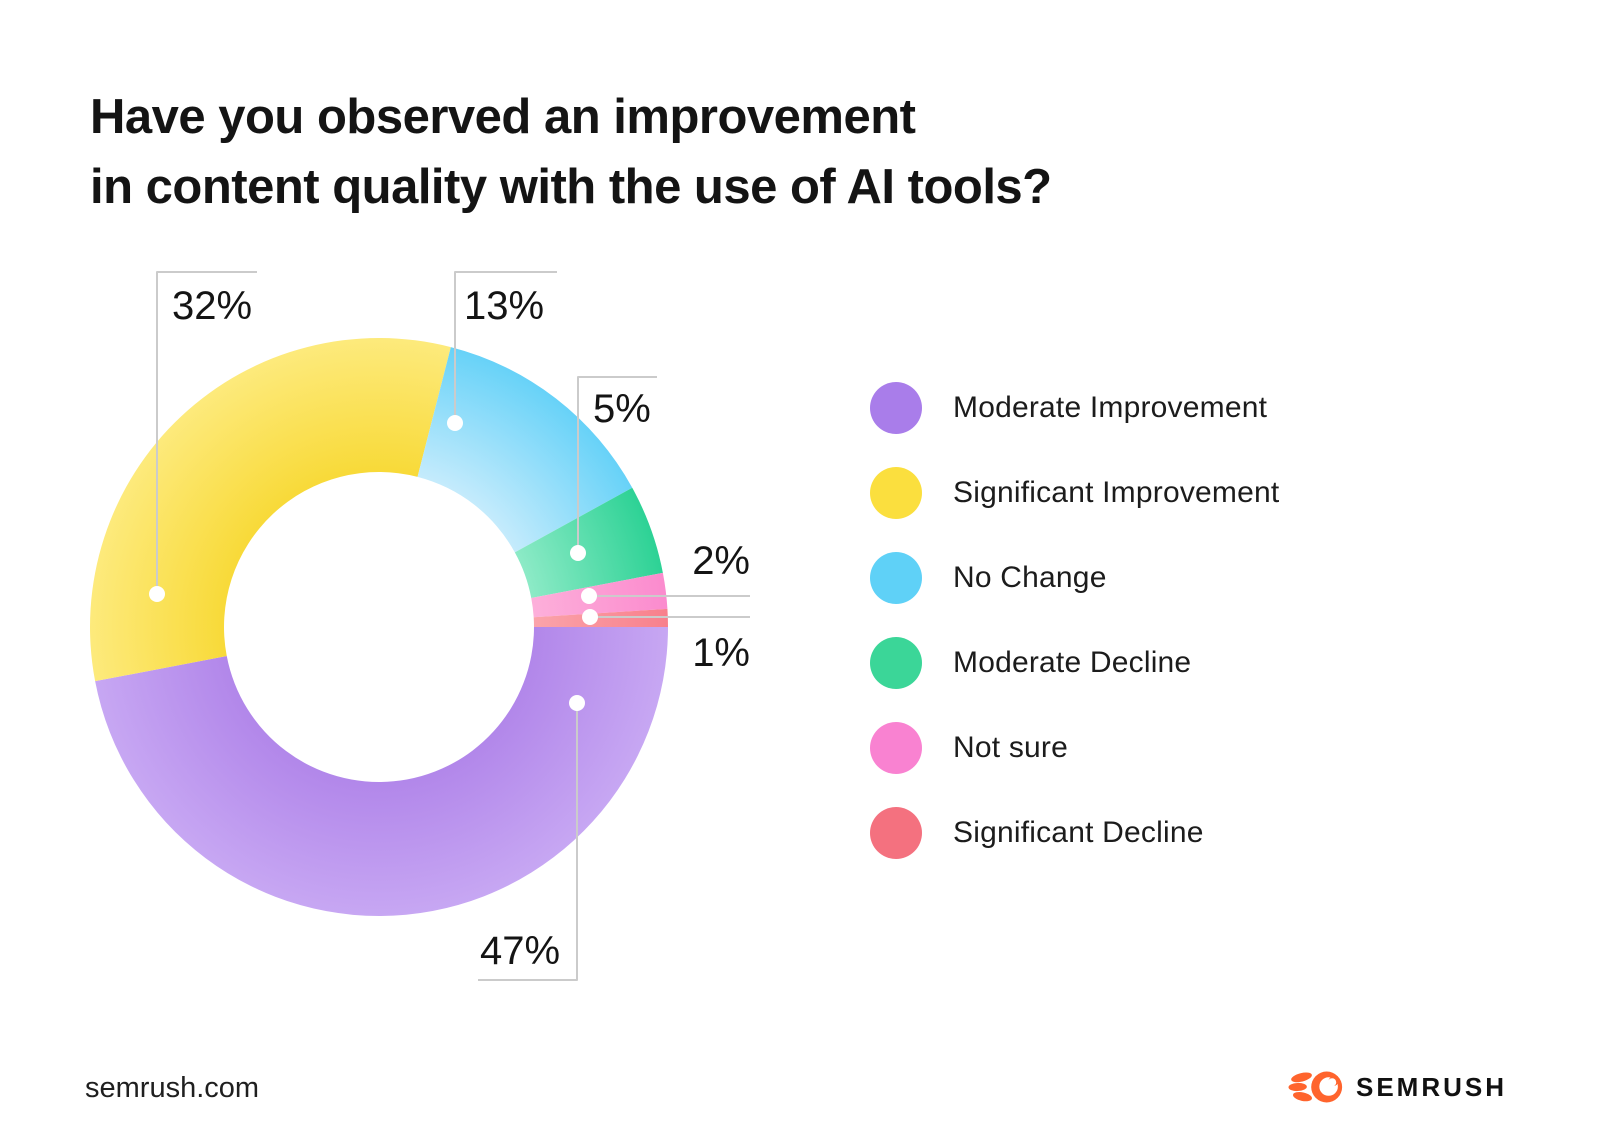 Image resolution: width=1600 pixels, height=1133 pixels. What do you see at coordinates (1010, 747) in the screenshot?
I see `legend-label: Not sure` at bounding box center [1010, 747].